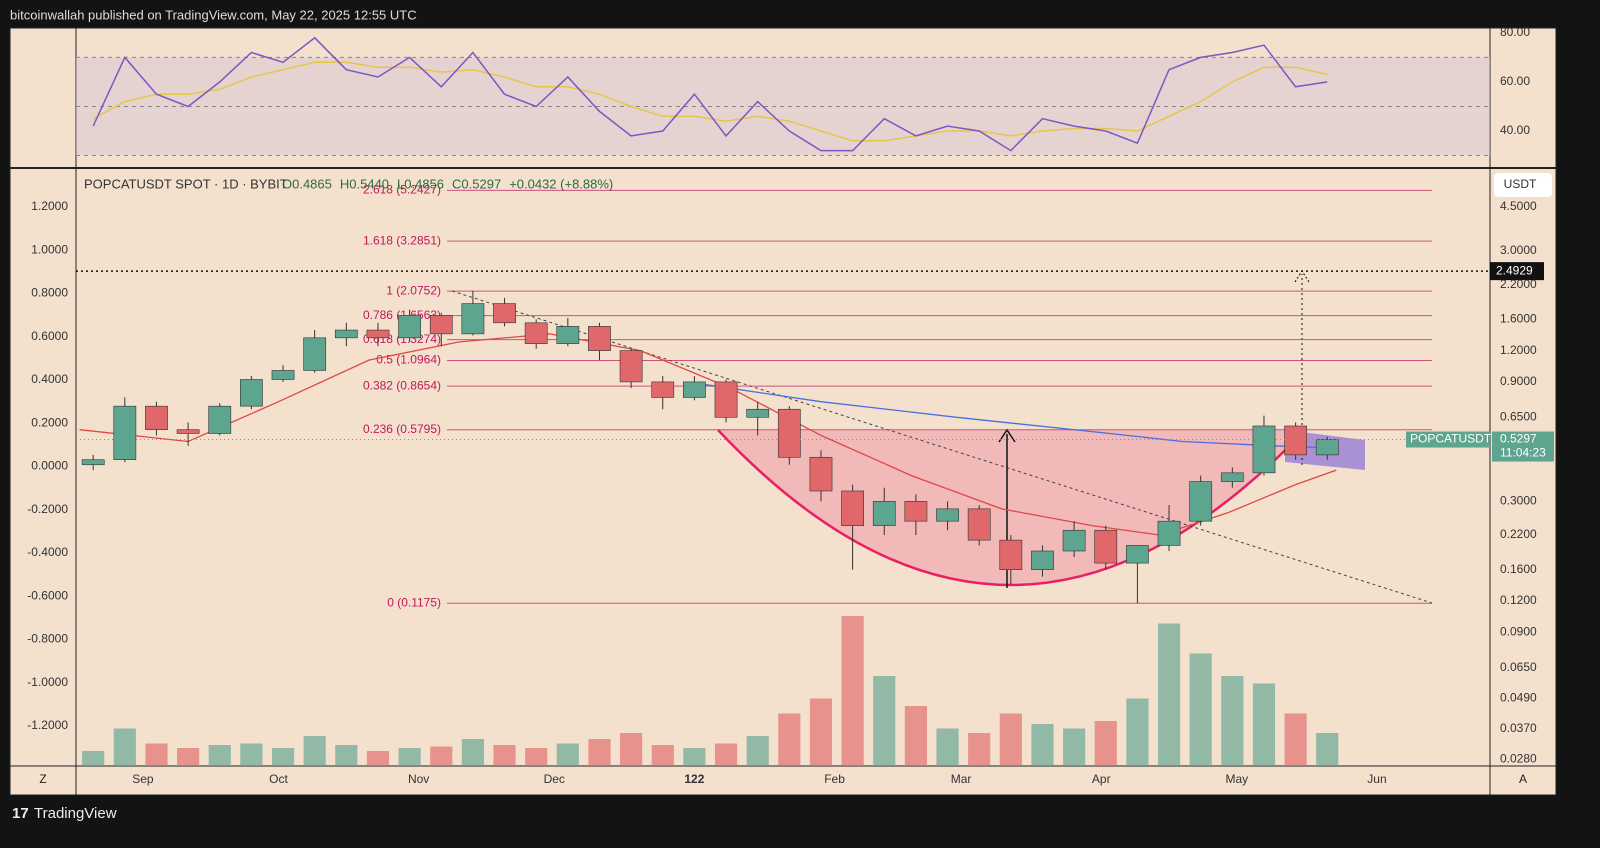 This screenshot has width=1600, height=848. Describe the element at coordinates (186, 183) in the screenshot. I see `symbol-title: POPCATUSDT SPOT · 1D · BYBIT` at that location.